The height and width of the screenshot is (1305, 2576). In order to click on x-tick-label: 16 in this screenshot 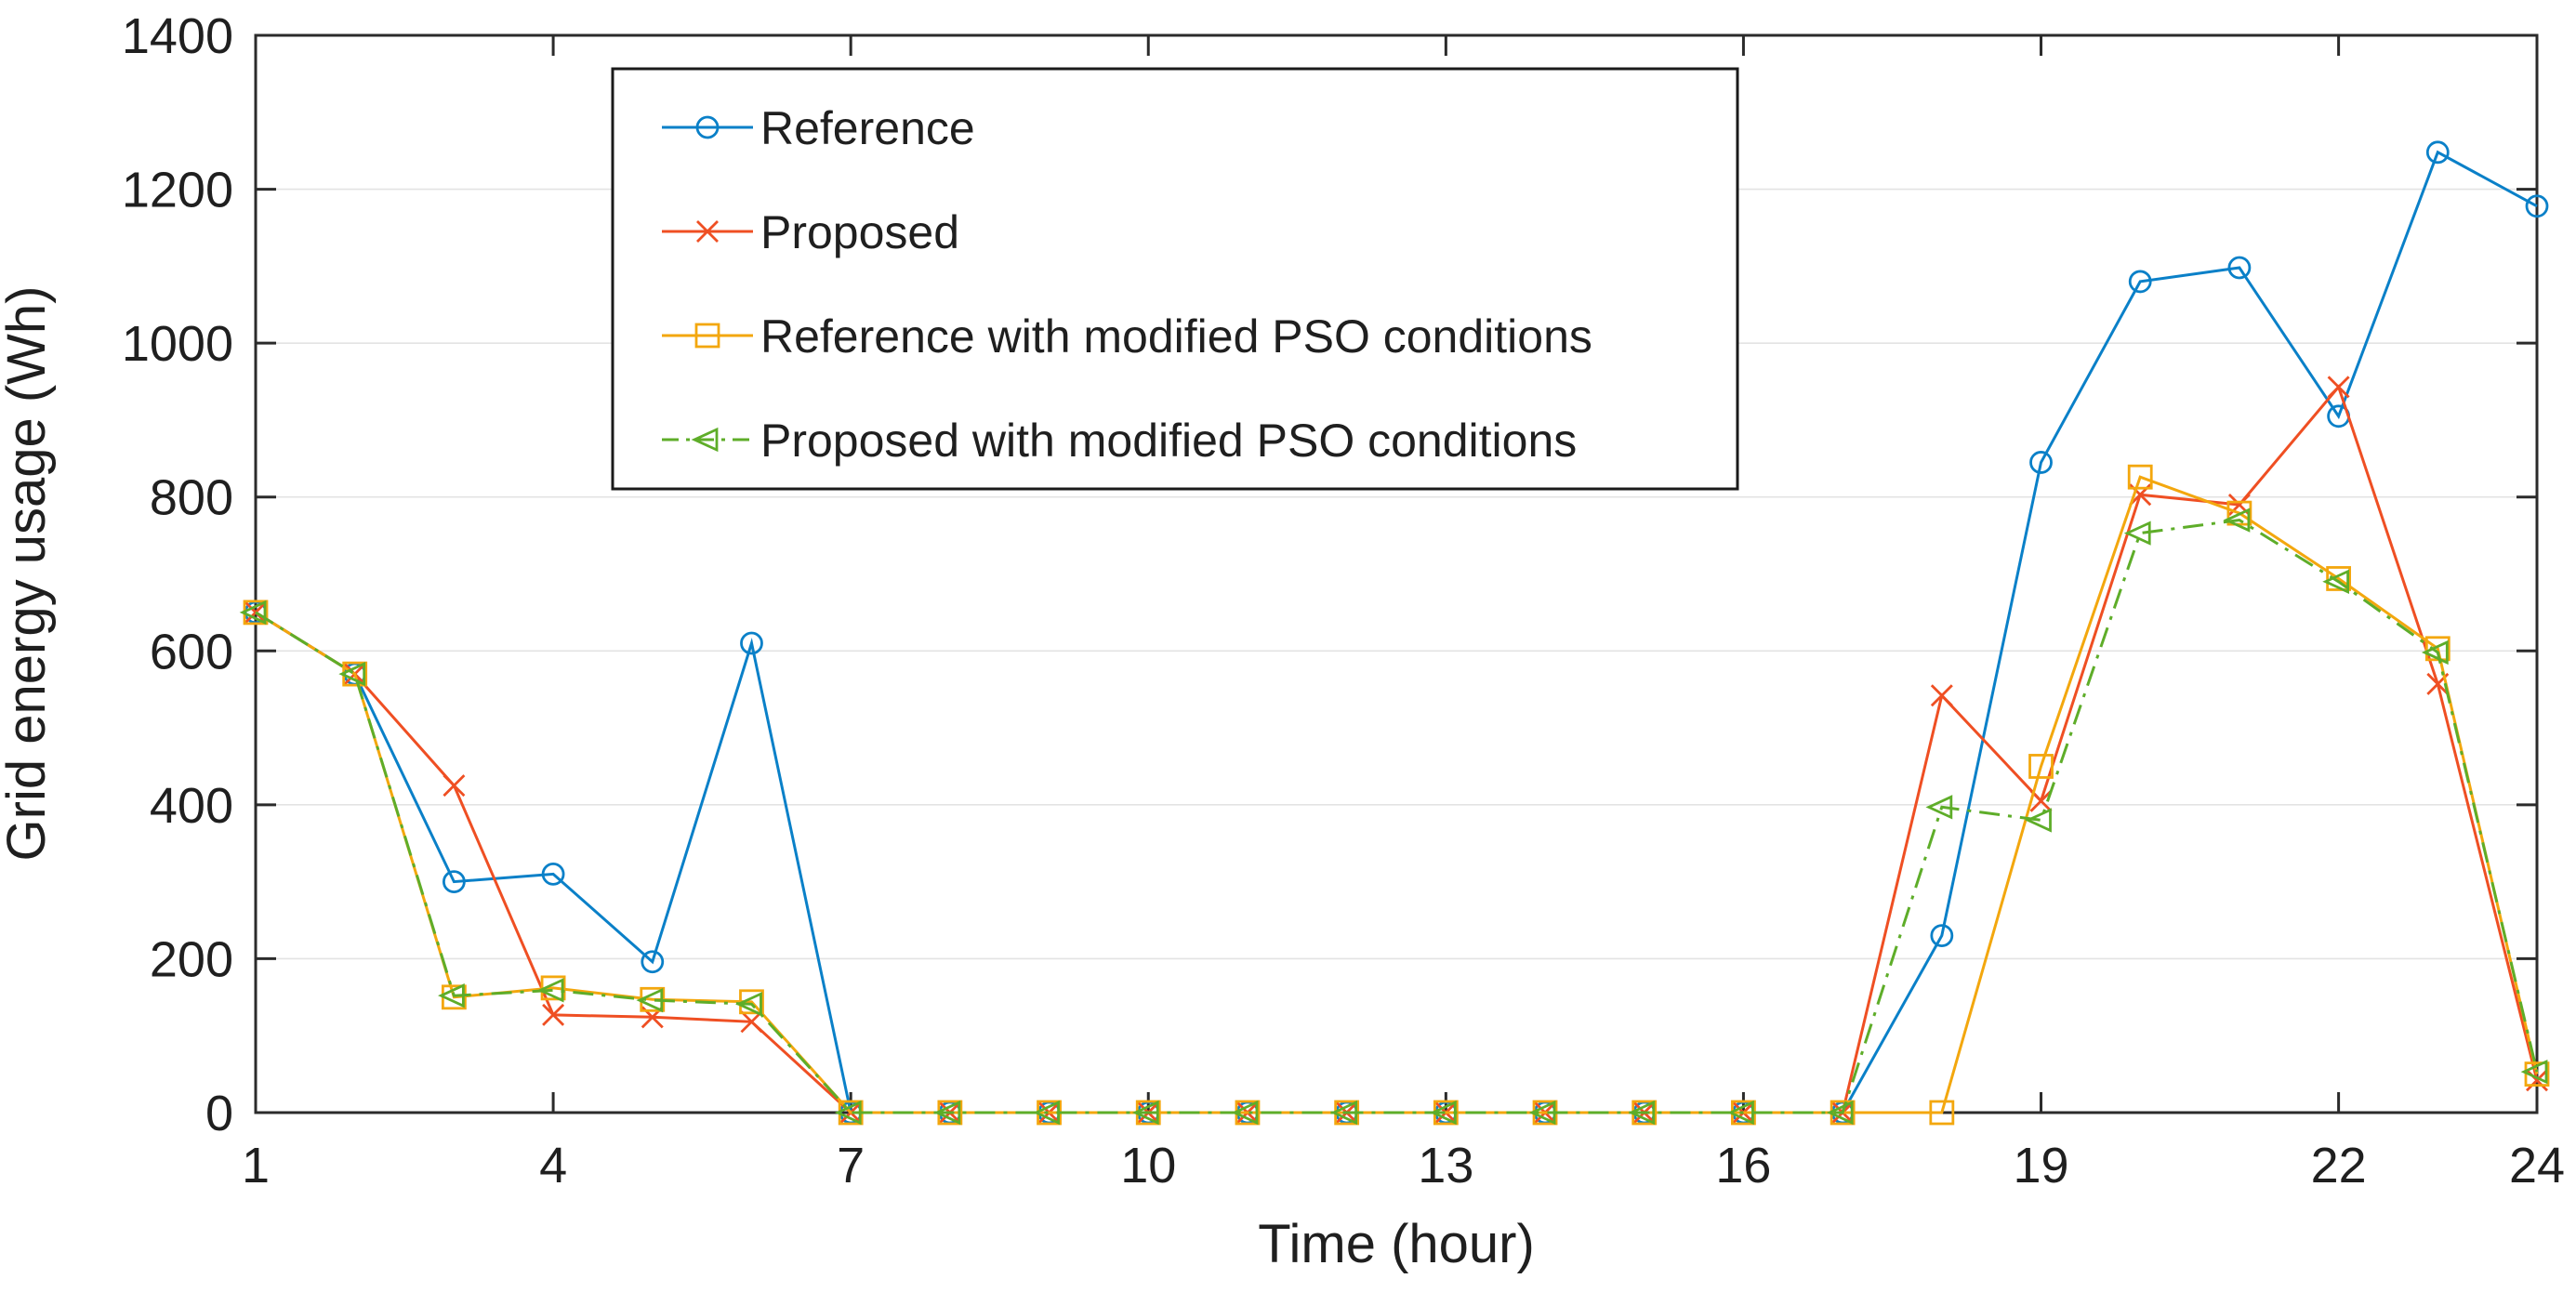, I will do `click(1743, 1165)`.